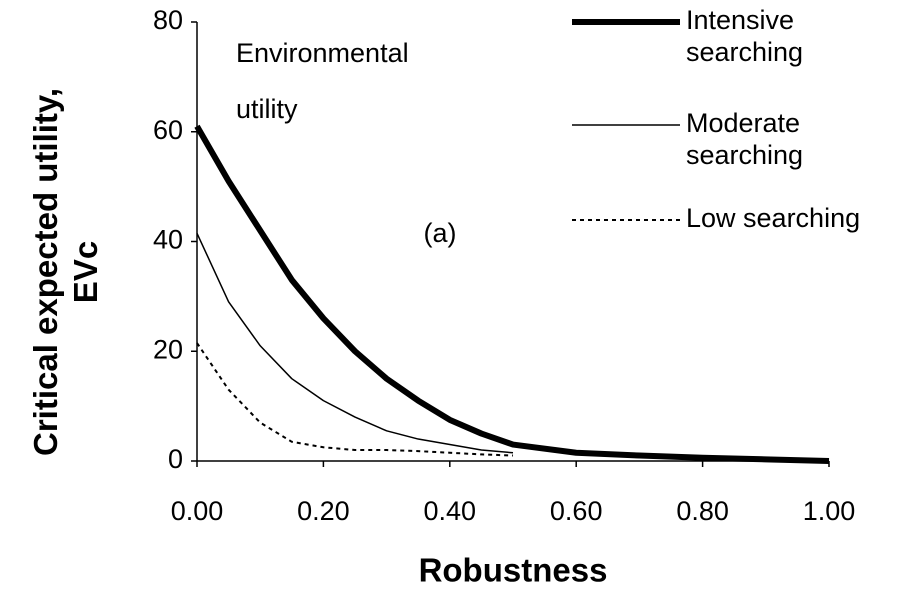 The width and height of the screenshot is (905, 593). What do you see at coordinates (744, 139) in the screenshot?
I see `legend-label: Moderate searching` at bounding box center [744, 139].